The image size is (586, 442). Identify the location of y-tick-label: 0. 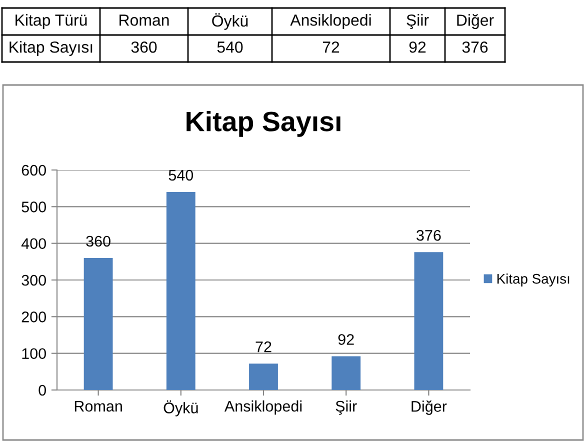
(42, 390).